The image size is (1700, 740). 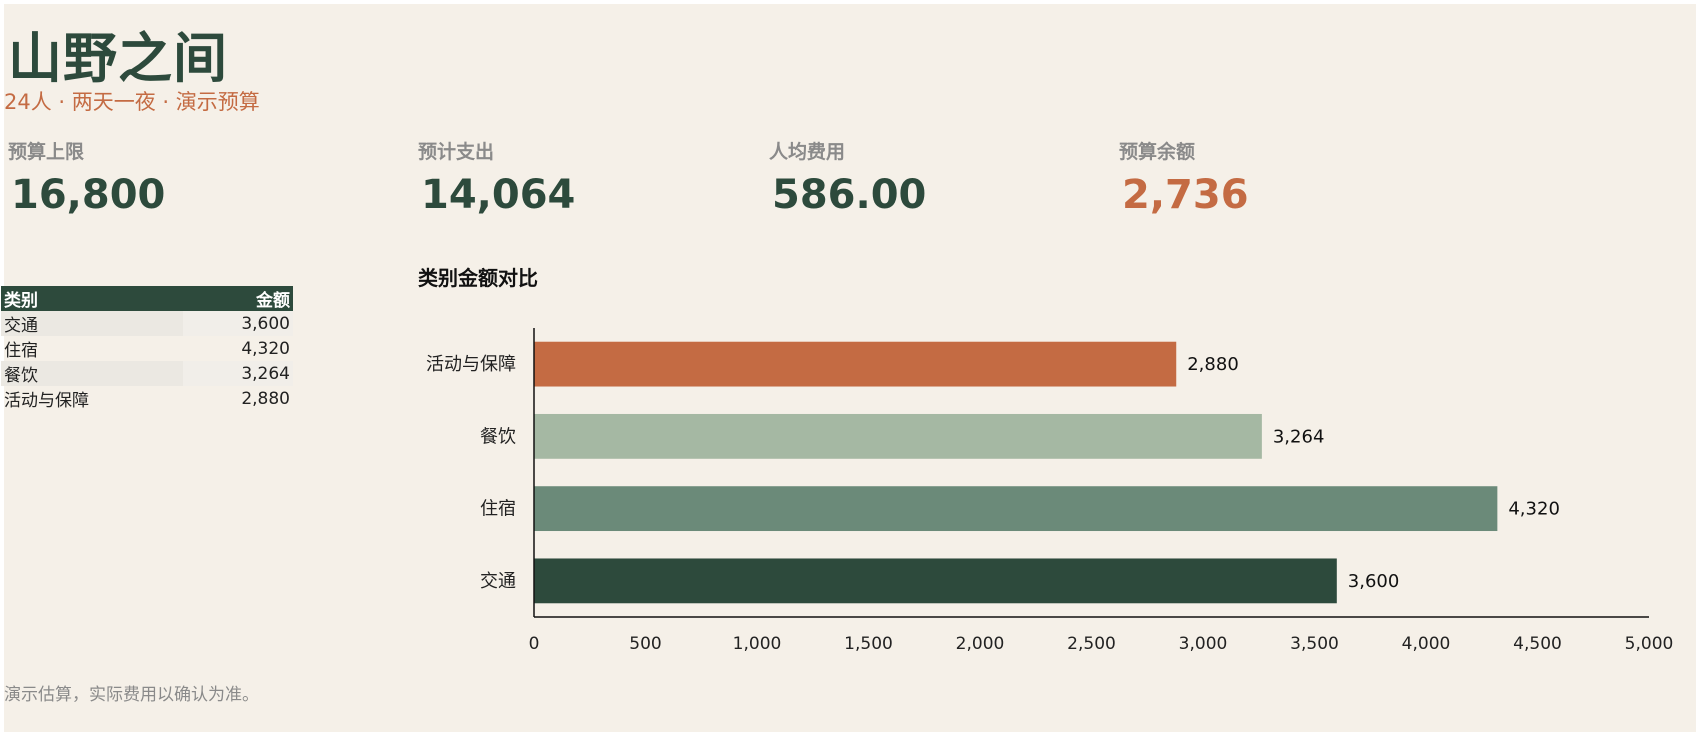 What do you see at coordinates (92, 323) in the screenshot?
I see `table-cell-category: 交通` at bounding box center [92, 323].